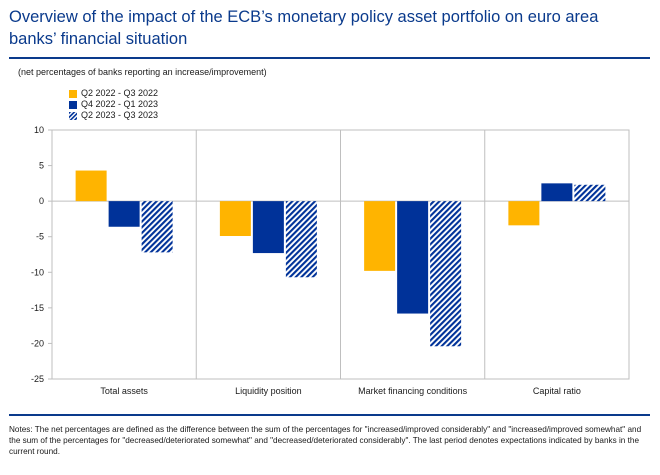 This screenshot has width=660, height=475. Describe the element at coordinates (39, 130) in the screenshot. I see `y-tick-label: 10` at that location.